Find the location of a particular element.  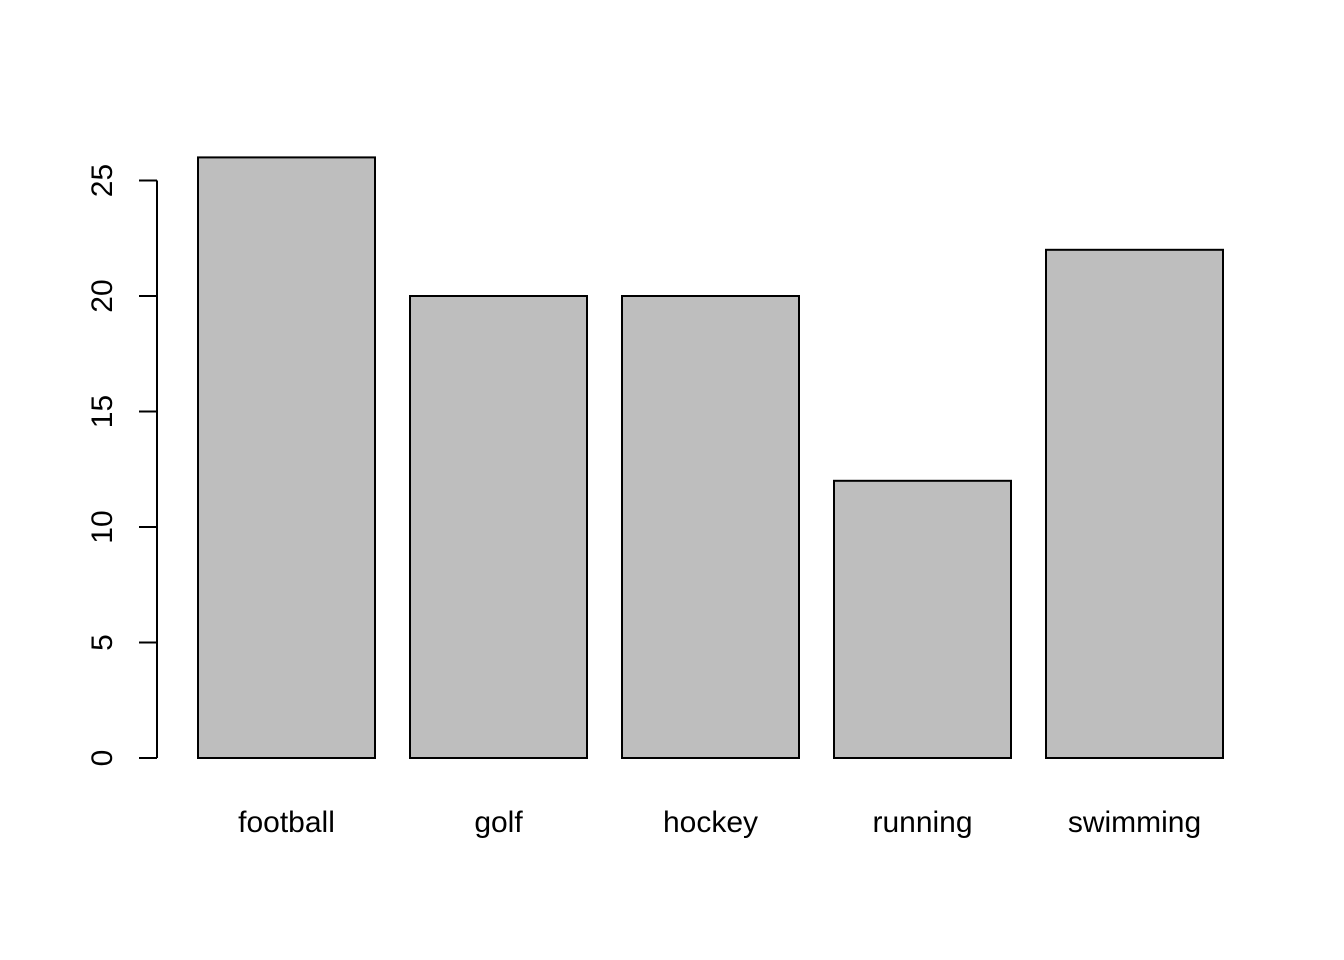

x-axis-labels: football golf hockey running swimming is located at coordinates (719, 822).